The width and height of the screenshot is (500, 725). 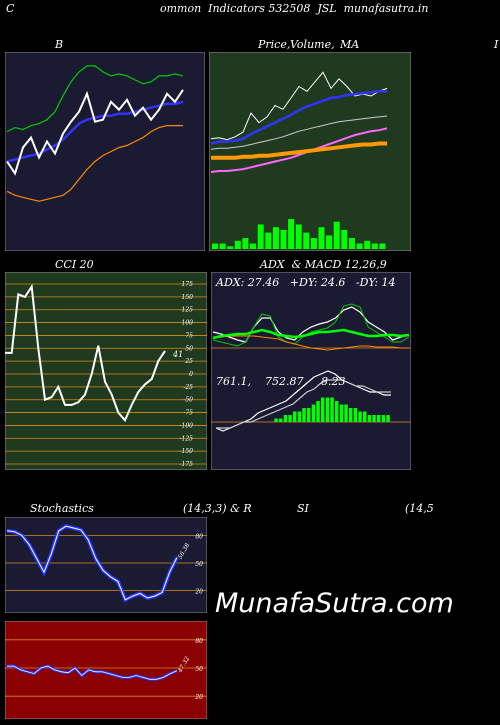 I want to click on stoch-title-mid: (14,3,3) & R, so click(x=217, y=508).